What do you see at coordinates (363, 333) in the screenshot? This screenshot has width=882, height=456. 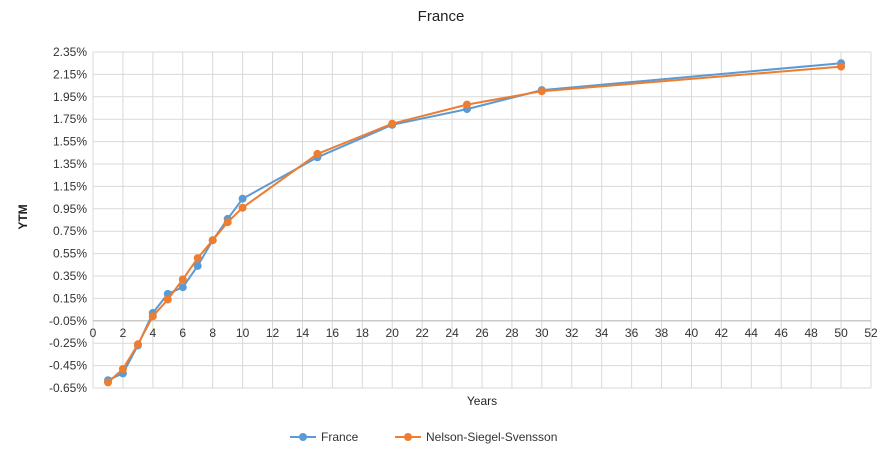 I see `x-tick-label: 18` at bounding box center [363, 333].